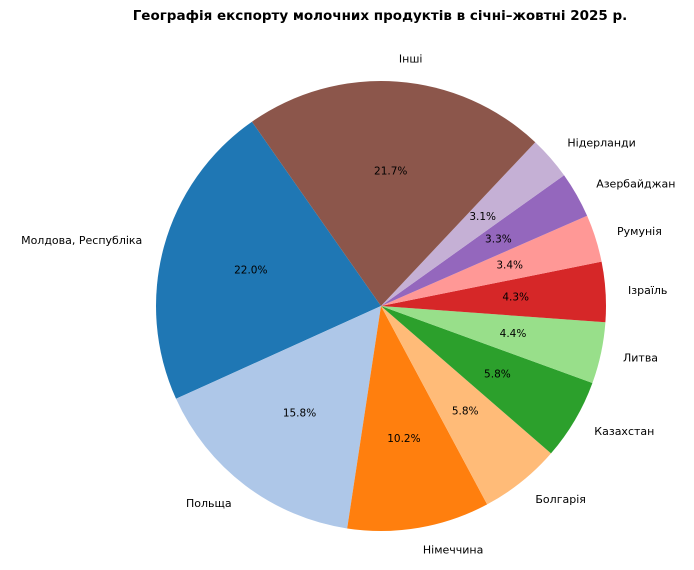 The height and width of the screenshot is (570, 694). I want to click on pie-slice-ізраїль, so click(493, 292).